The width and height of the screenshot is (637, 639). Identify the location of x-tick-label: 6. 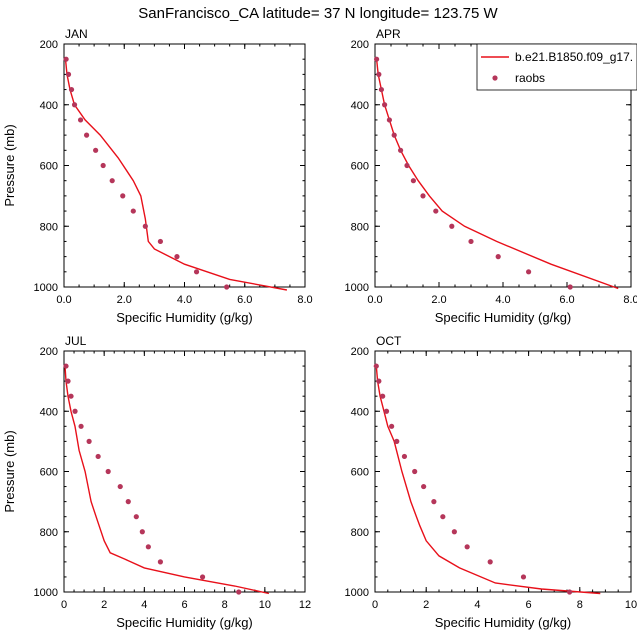
(184, 605).